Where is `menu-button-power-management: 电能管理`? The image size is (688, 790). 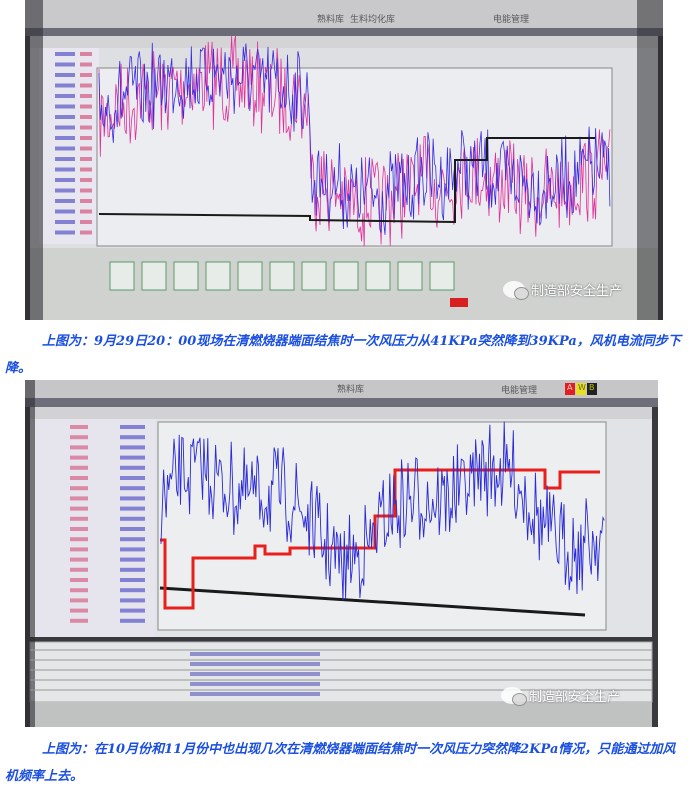
menu-button-power-management: 电能管理 is located at coordinates (511, 20).